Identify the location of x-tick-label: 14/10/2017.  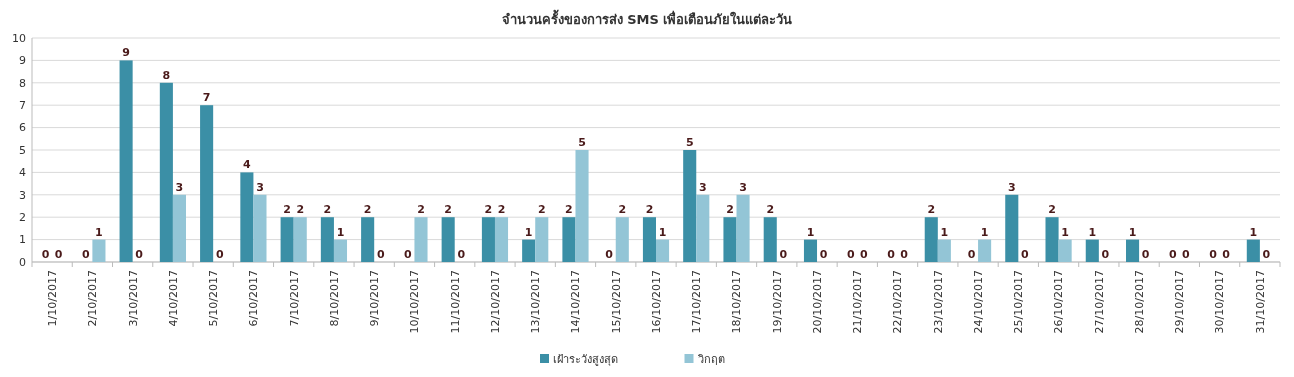
(576, 302).